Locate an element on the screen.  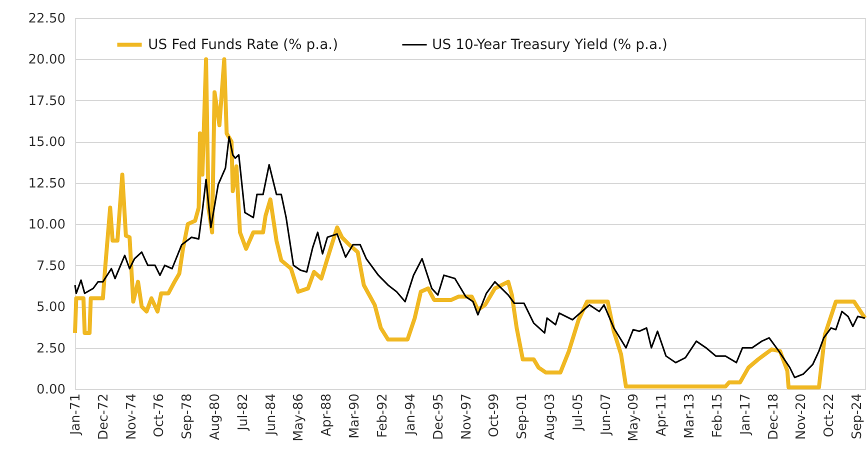
x-tick-label: Nov-74 is located at coordinates (132, 417).